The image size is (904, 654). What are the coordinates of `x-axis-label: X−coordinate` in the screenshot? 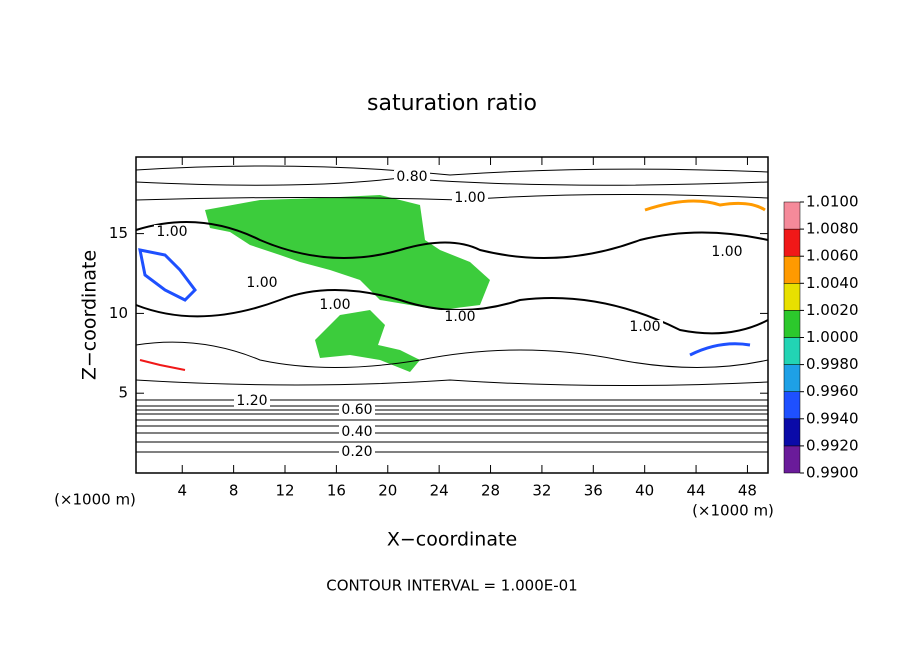 It's located at (452, 540).